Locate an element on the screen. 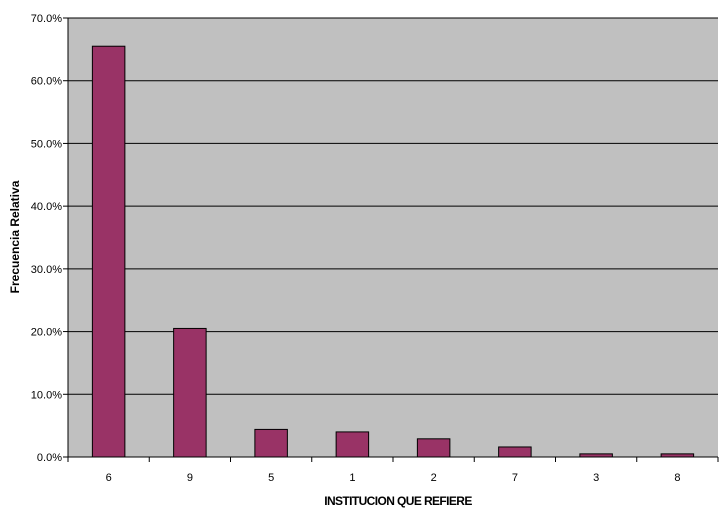 The width and height of the screenshot is (720, 509). x-tick-labels: 6 9 5 1 2 7 3 8 is located at coordinates (393, 478).